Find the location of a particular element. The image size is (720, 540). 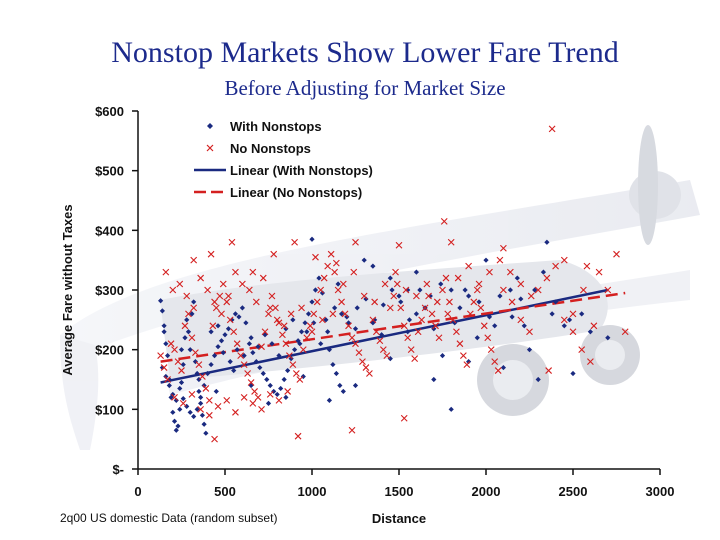

x-tick-label: 0 is located at coordinates (137, 491).